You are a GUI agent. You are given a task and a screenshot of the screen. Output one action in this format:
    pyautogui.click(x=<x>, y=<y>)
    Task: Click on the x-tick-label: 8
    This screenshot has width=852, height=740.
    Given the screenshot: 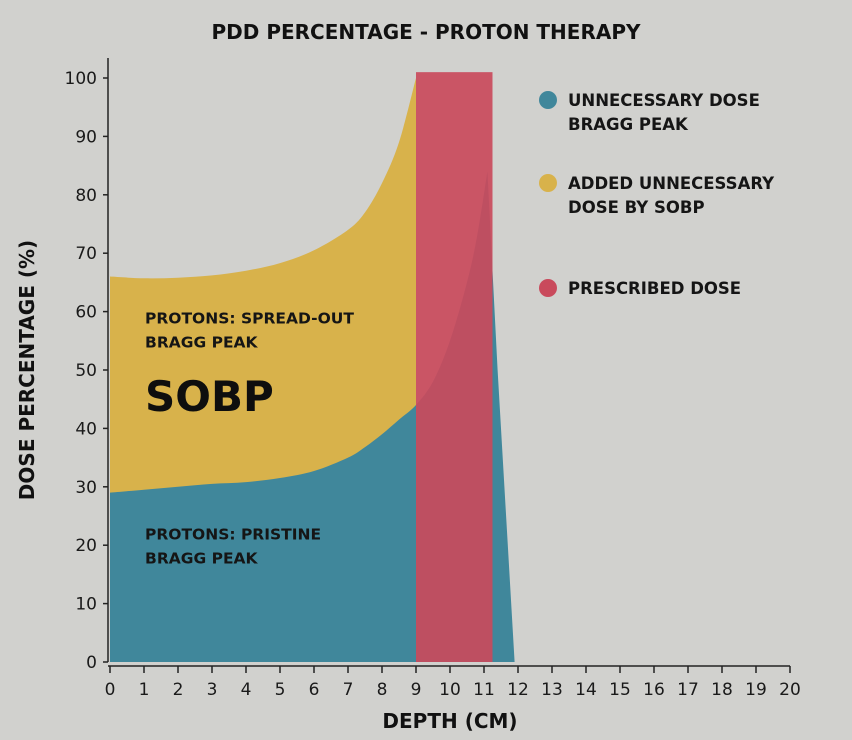 What is the action you would take?
    pyautogui.click(x=382, y=690)
    